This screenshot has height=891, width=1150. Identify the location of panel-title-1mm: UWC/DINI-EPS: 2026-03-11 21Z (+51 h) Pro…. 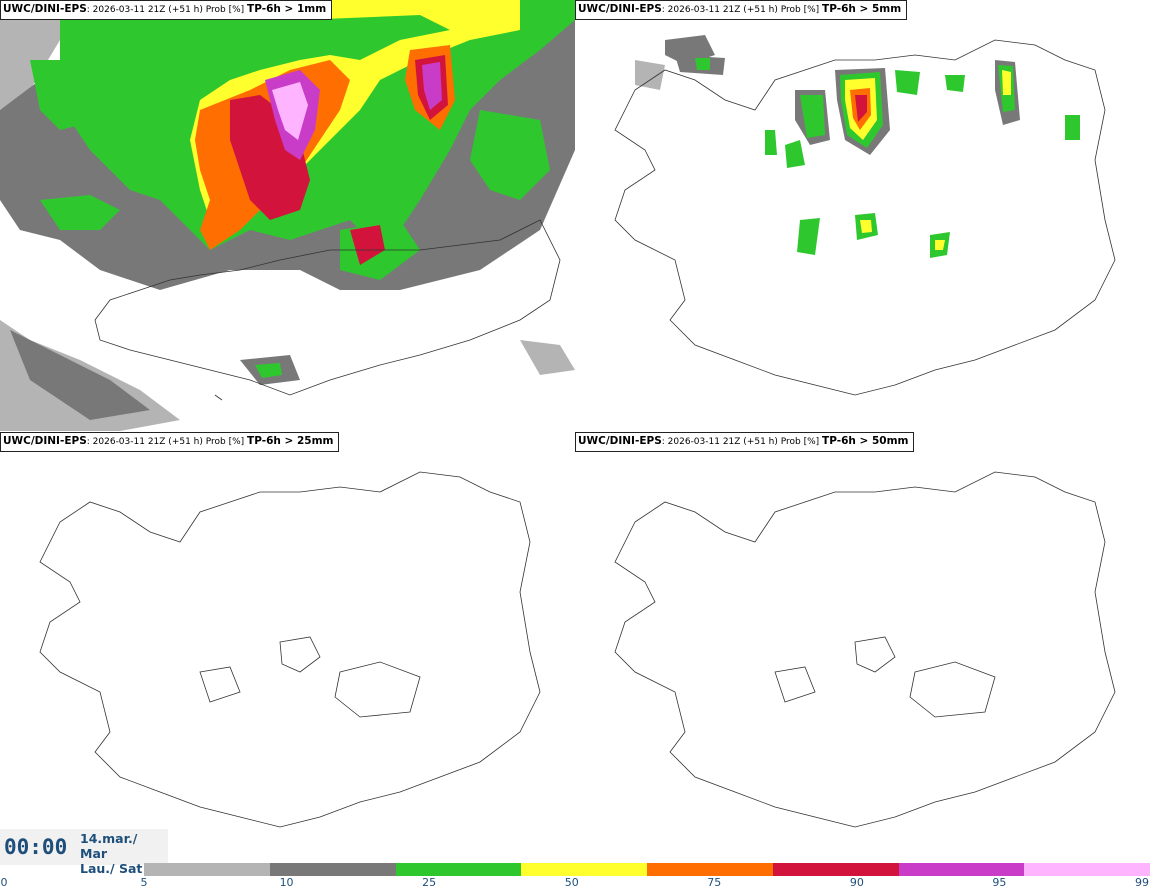
(166, 10).